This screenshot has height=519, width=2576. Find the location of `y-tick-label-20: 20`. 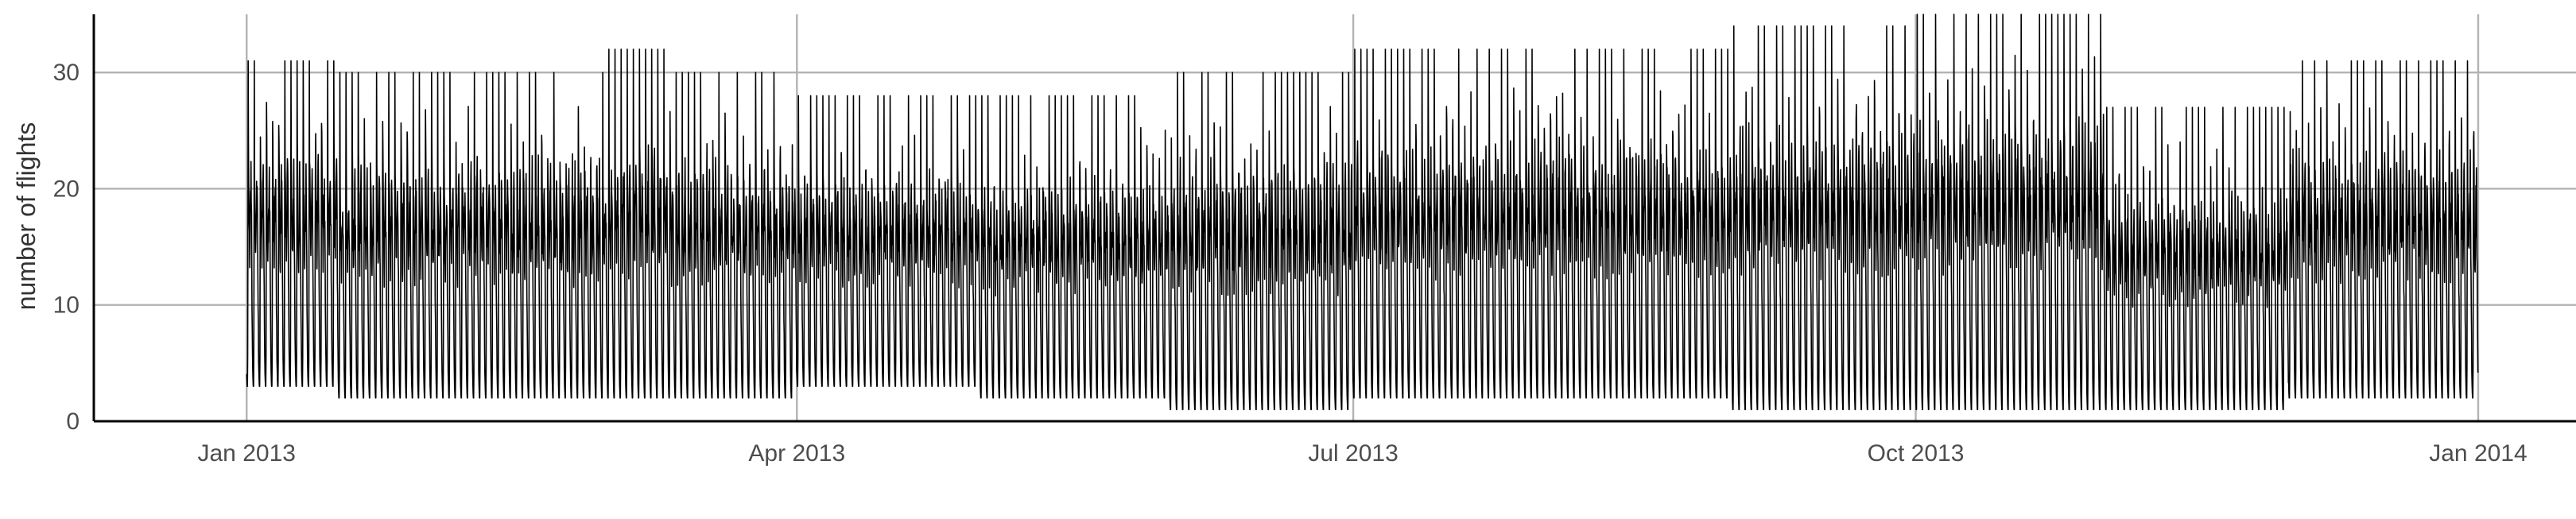

y-tick-label-20: 20 is located at coordinates (66, 189).